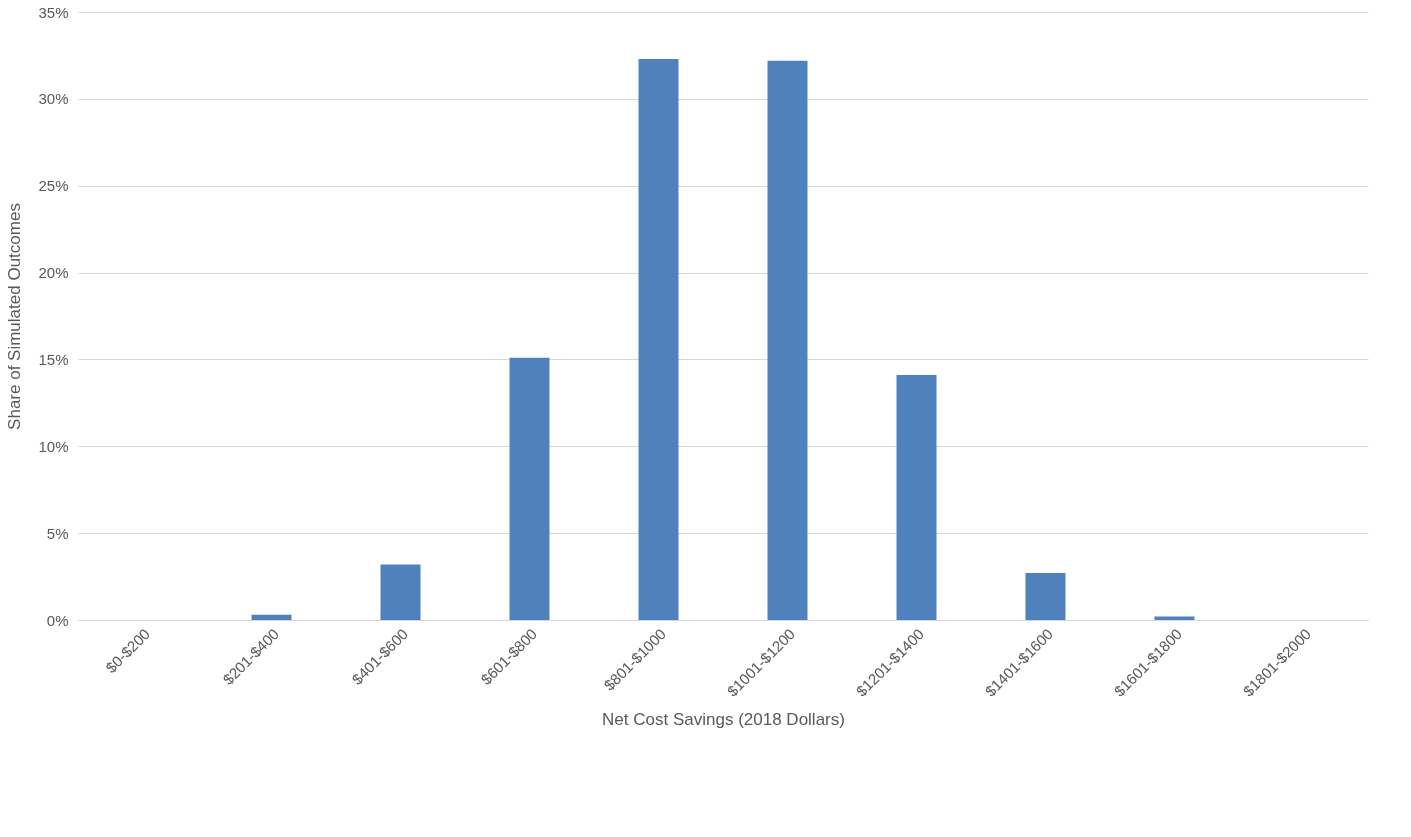  I want to click on y-tick-label: 10%, so click(53, 446).